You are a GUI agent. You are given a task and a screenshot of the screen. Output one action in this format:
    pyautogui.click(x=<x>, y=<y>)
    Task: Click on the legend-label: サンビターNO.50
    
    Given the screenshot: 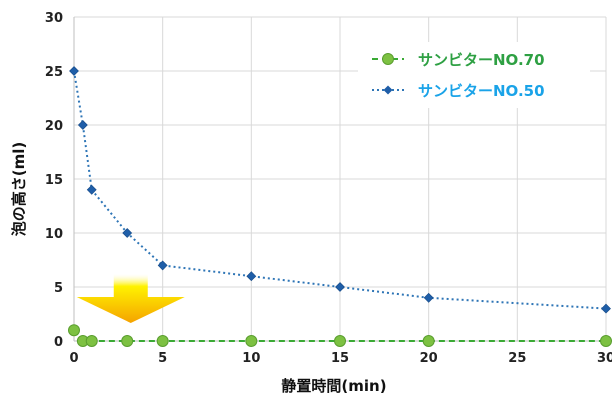 What is the action you would take?
    pyautogui.click(x=481, y=91)
    